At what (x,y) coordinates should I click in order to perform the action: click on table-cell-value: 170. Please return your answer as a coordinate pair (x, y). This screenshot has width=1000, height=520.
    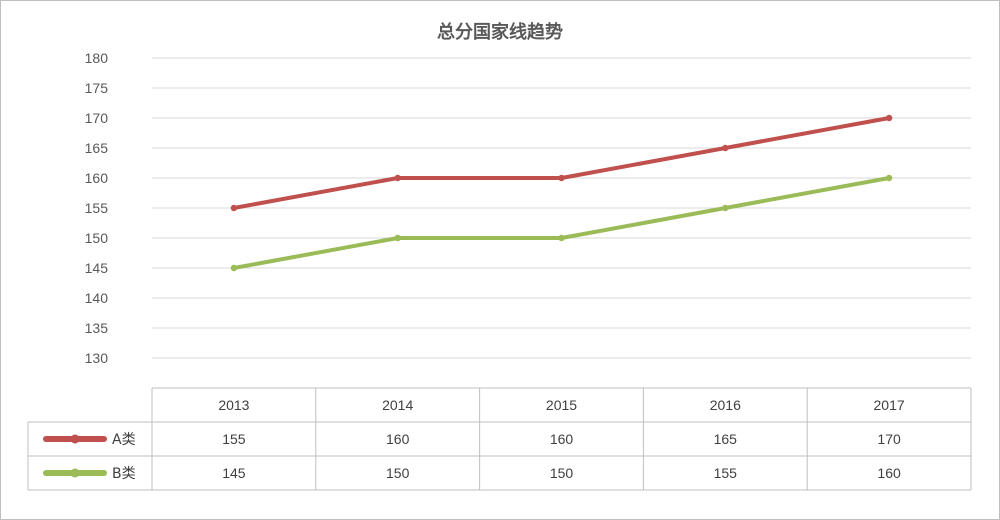
    Looking at the image, I should click on (889, 439).